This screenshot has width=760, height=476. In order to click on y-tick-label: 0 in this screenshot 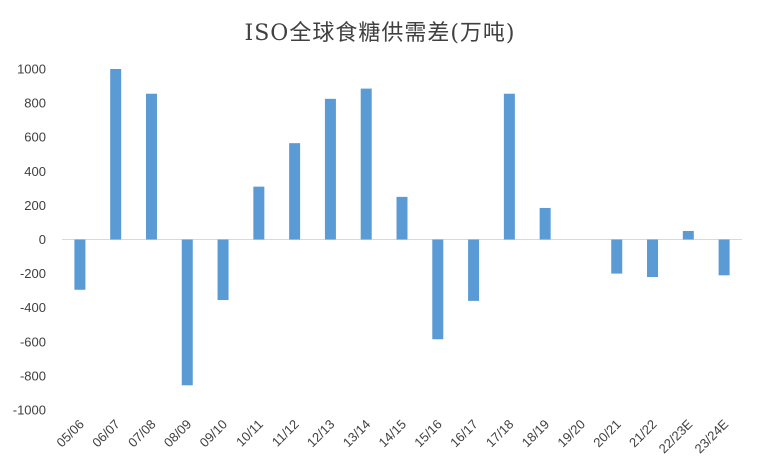, I will do `click(42, 239)`.